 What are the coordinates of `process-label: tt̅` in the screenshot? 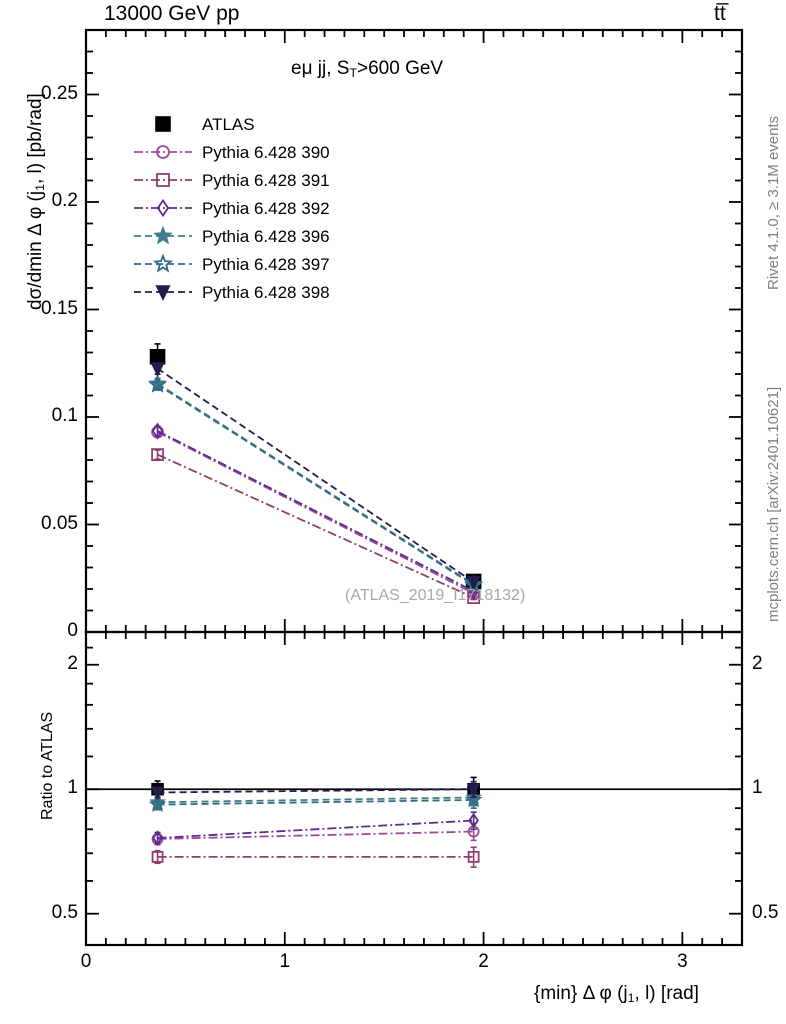 It's located at (720, 13).